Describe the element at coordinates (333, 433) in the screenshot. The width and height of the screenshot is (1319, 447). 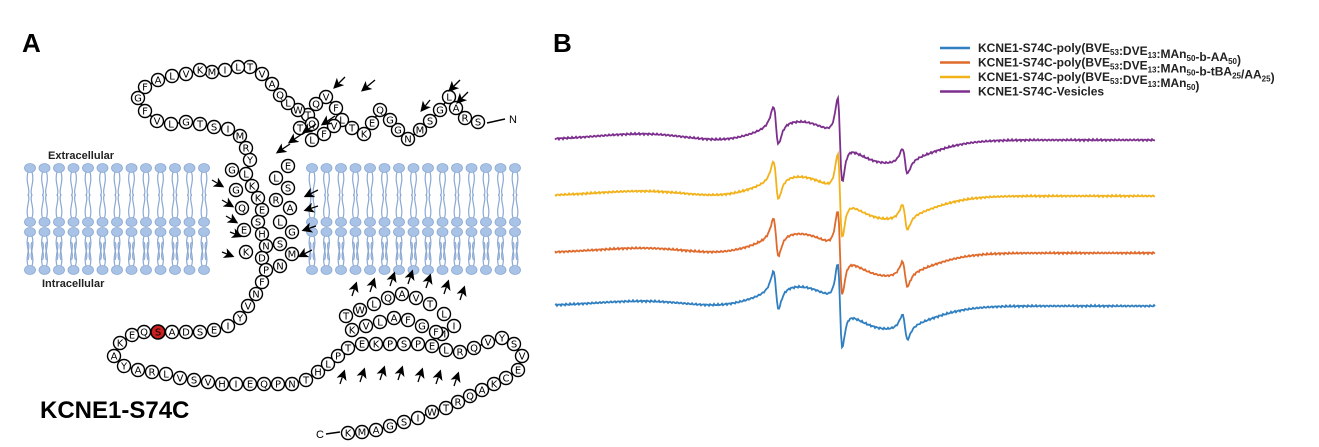
I see `c-terminus-line` at that location.